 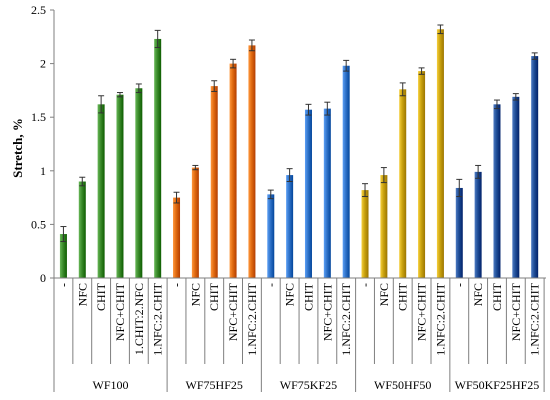 I want to click on y-tick-label: 1, so click(x=43, y=171).